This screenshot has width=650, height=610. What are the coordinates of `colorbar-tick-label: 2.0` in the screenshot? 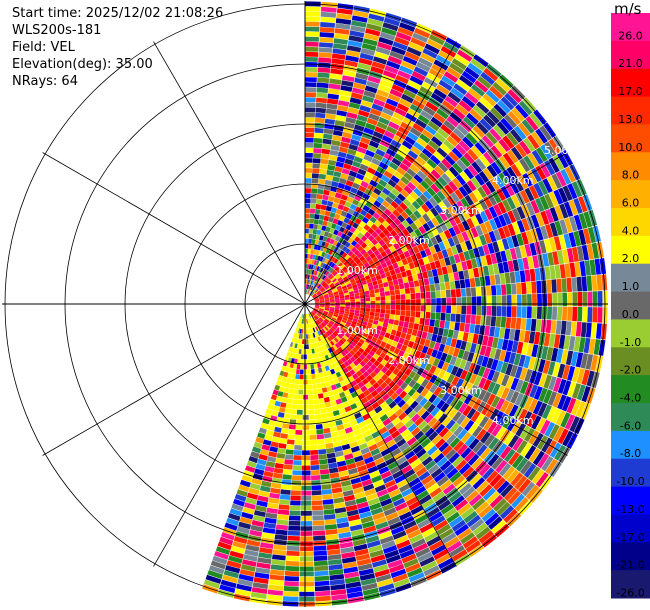 It's located at (631, 258).